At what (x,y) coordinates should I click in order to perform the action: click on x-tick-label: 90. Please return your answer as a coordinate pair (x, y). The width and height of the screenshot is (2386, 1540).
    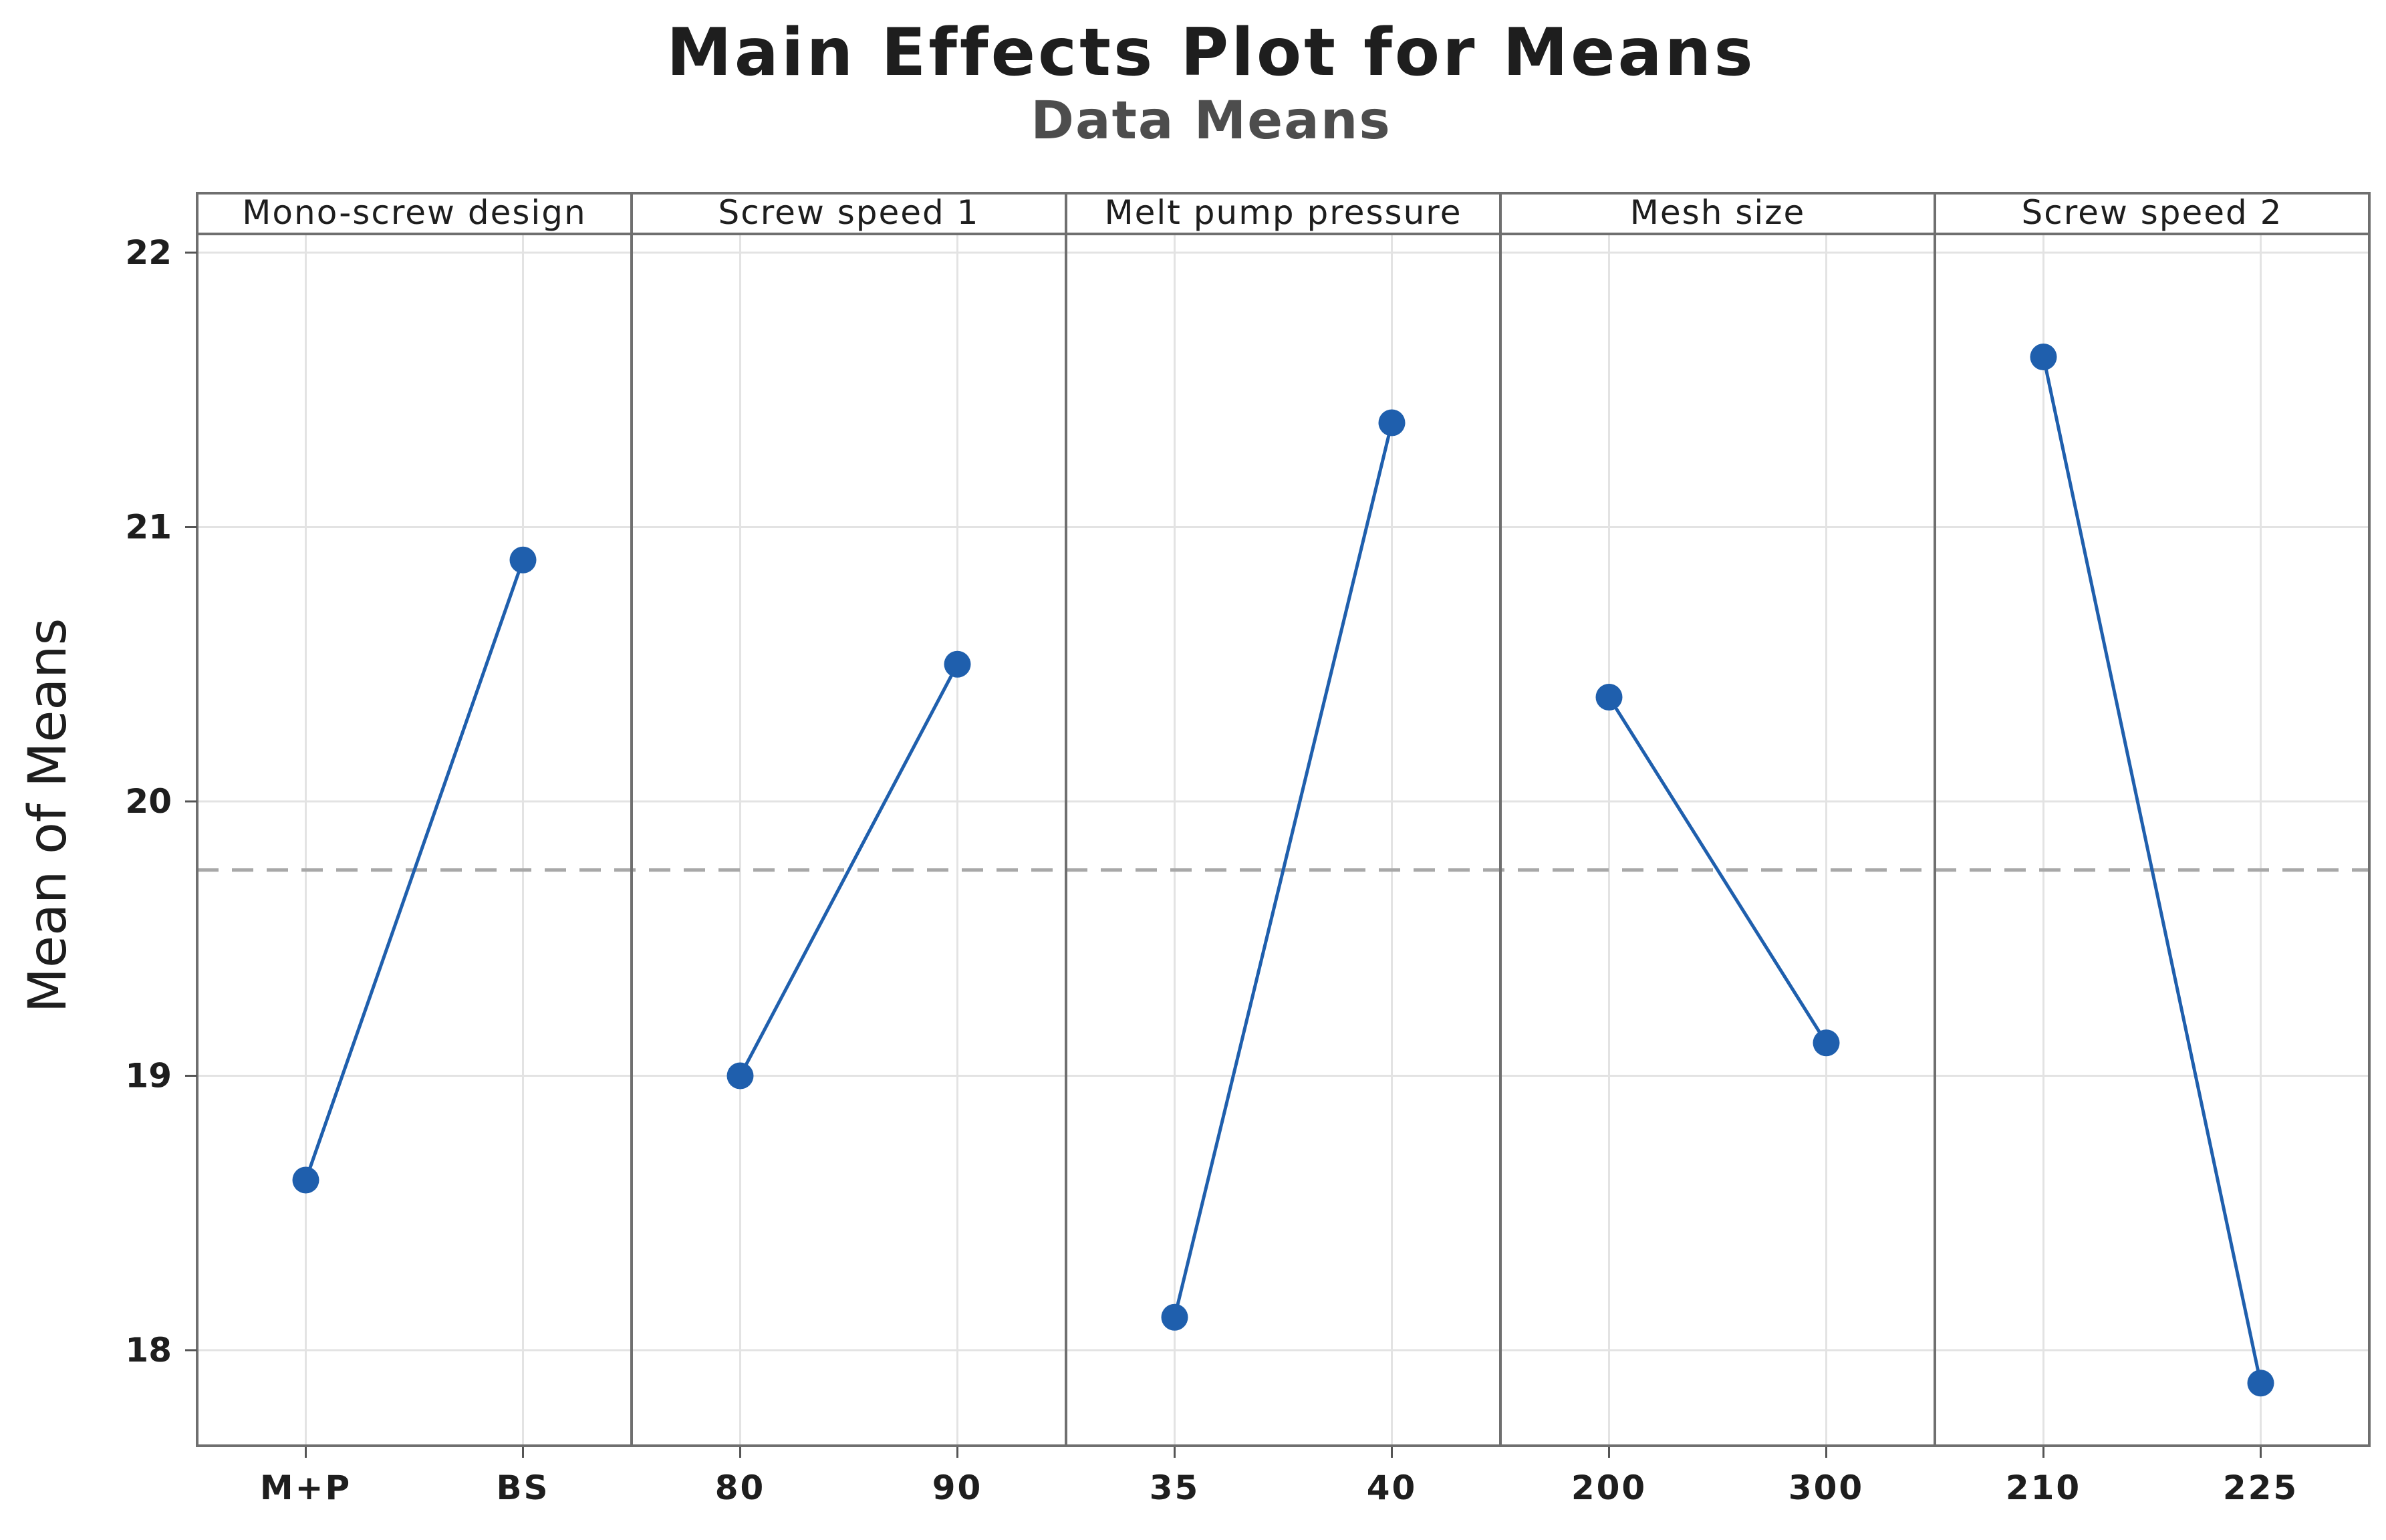
    Looking at the image, I should click on (957, 1487).